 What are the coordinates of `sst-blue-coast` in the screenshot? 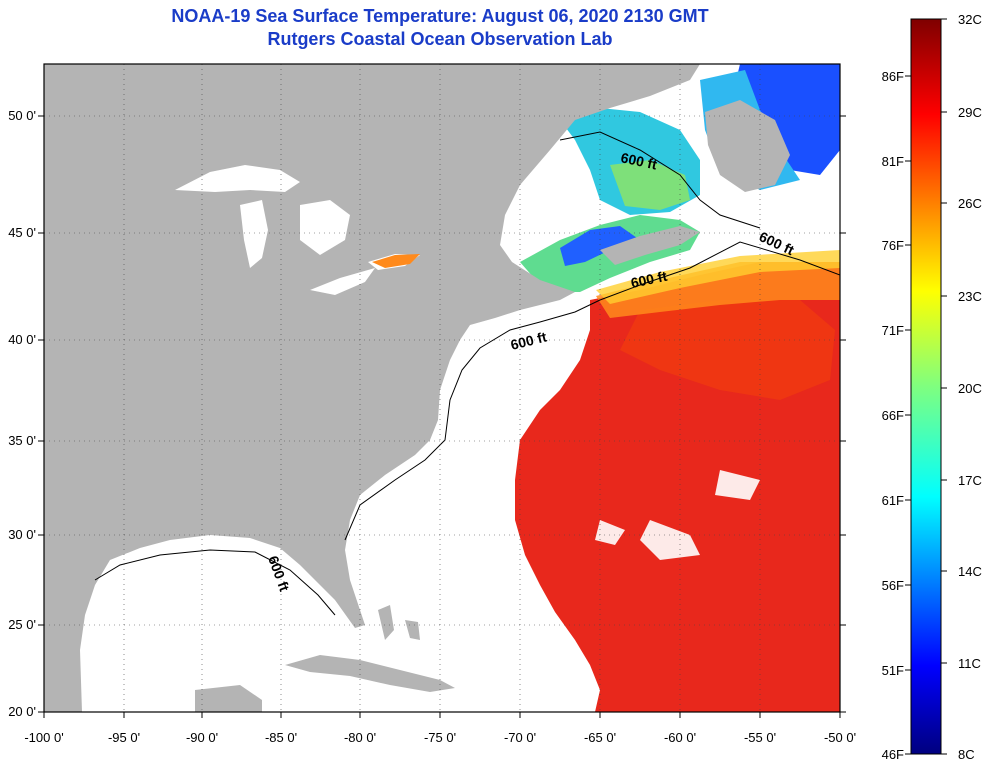 It's located at (600, 246).